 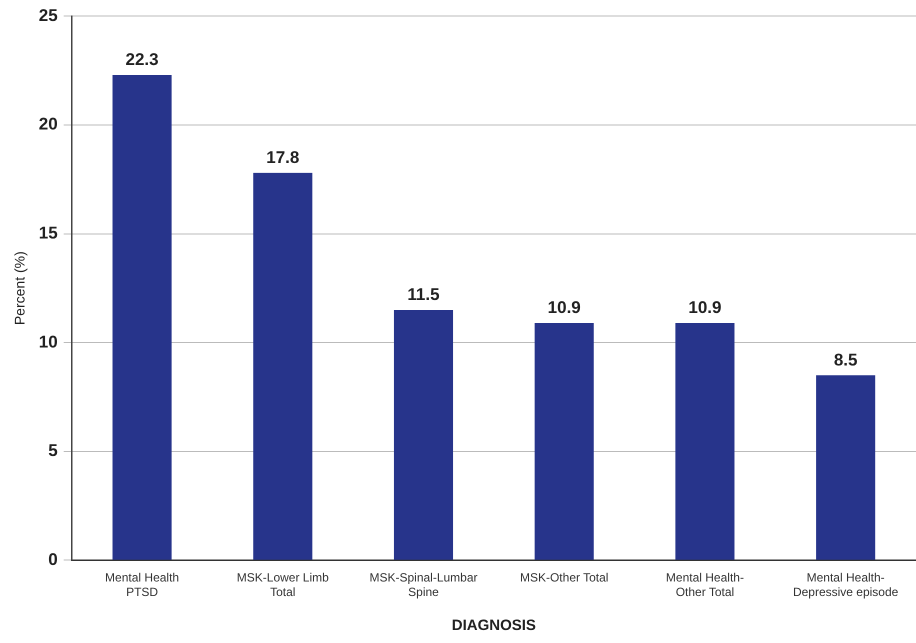 What do you see at coordinates (53, 559) in the screenshot?
I see `y-tick-label: 0` at bounding box center [53, 559].